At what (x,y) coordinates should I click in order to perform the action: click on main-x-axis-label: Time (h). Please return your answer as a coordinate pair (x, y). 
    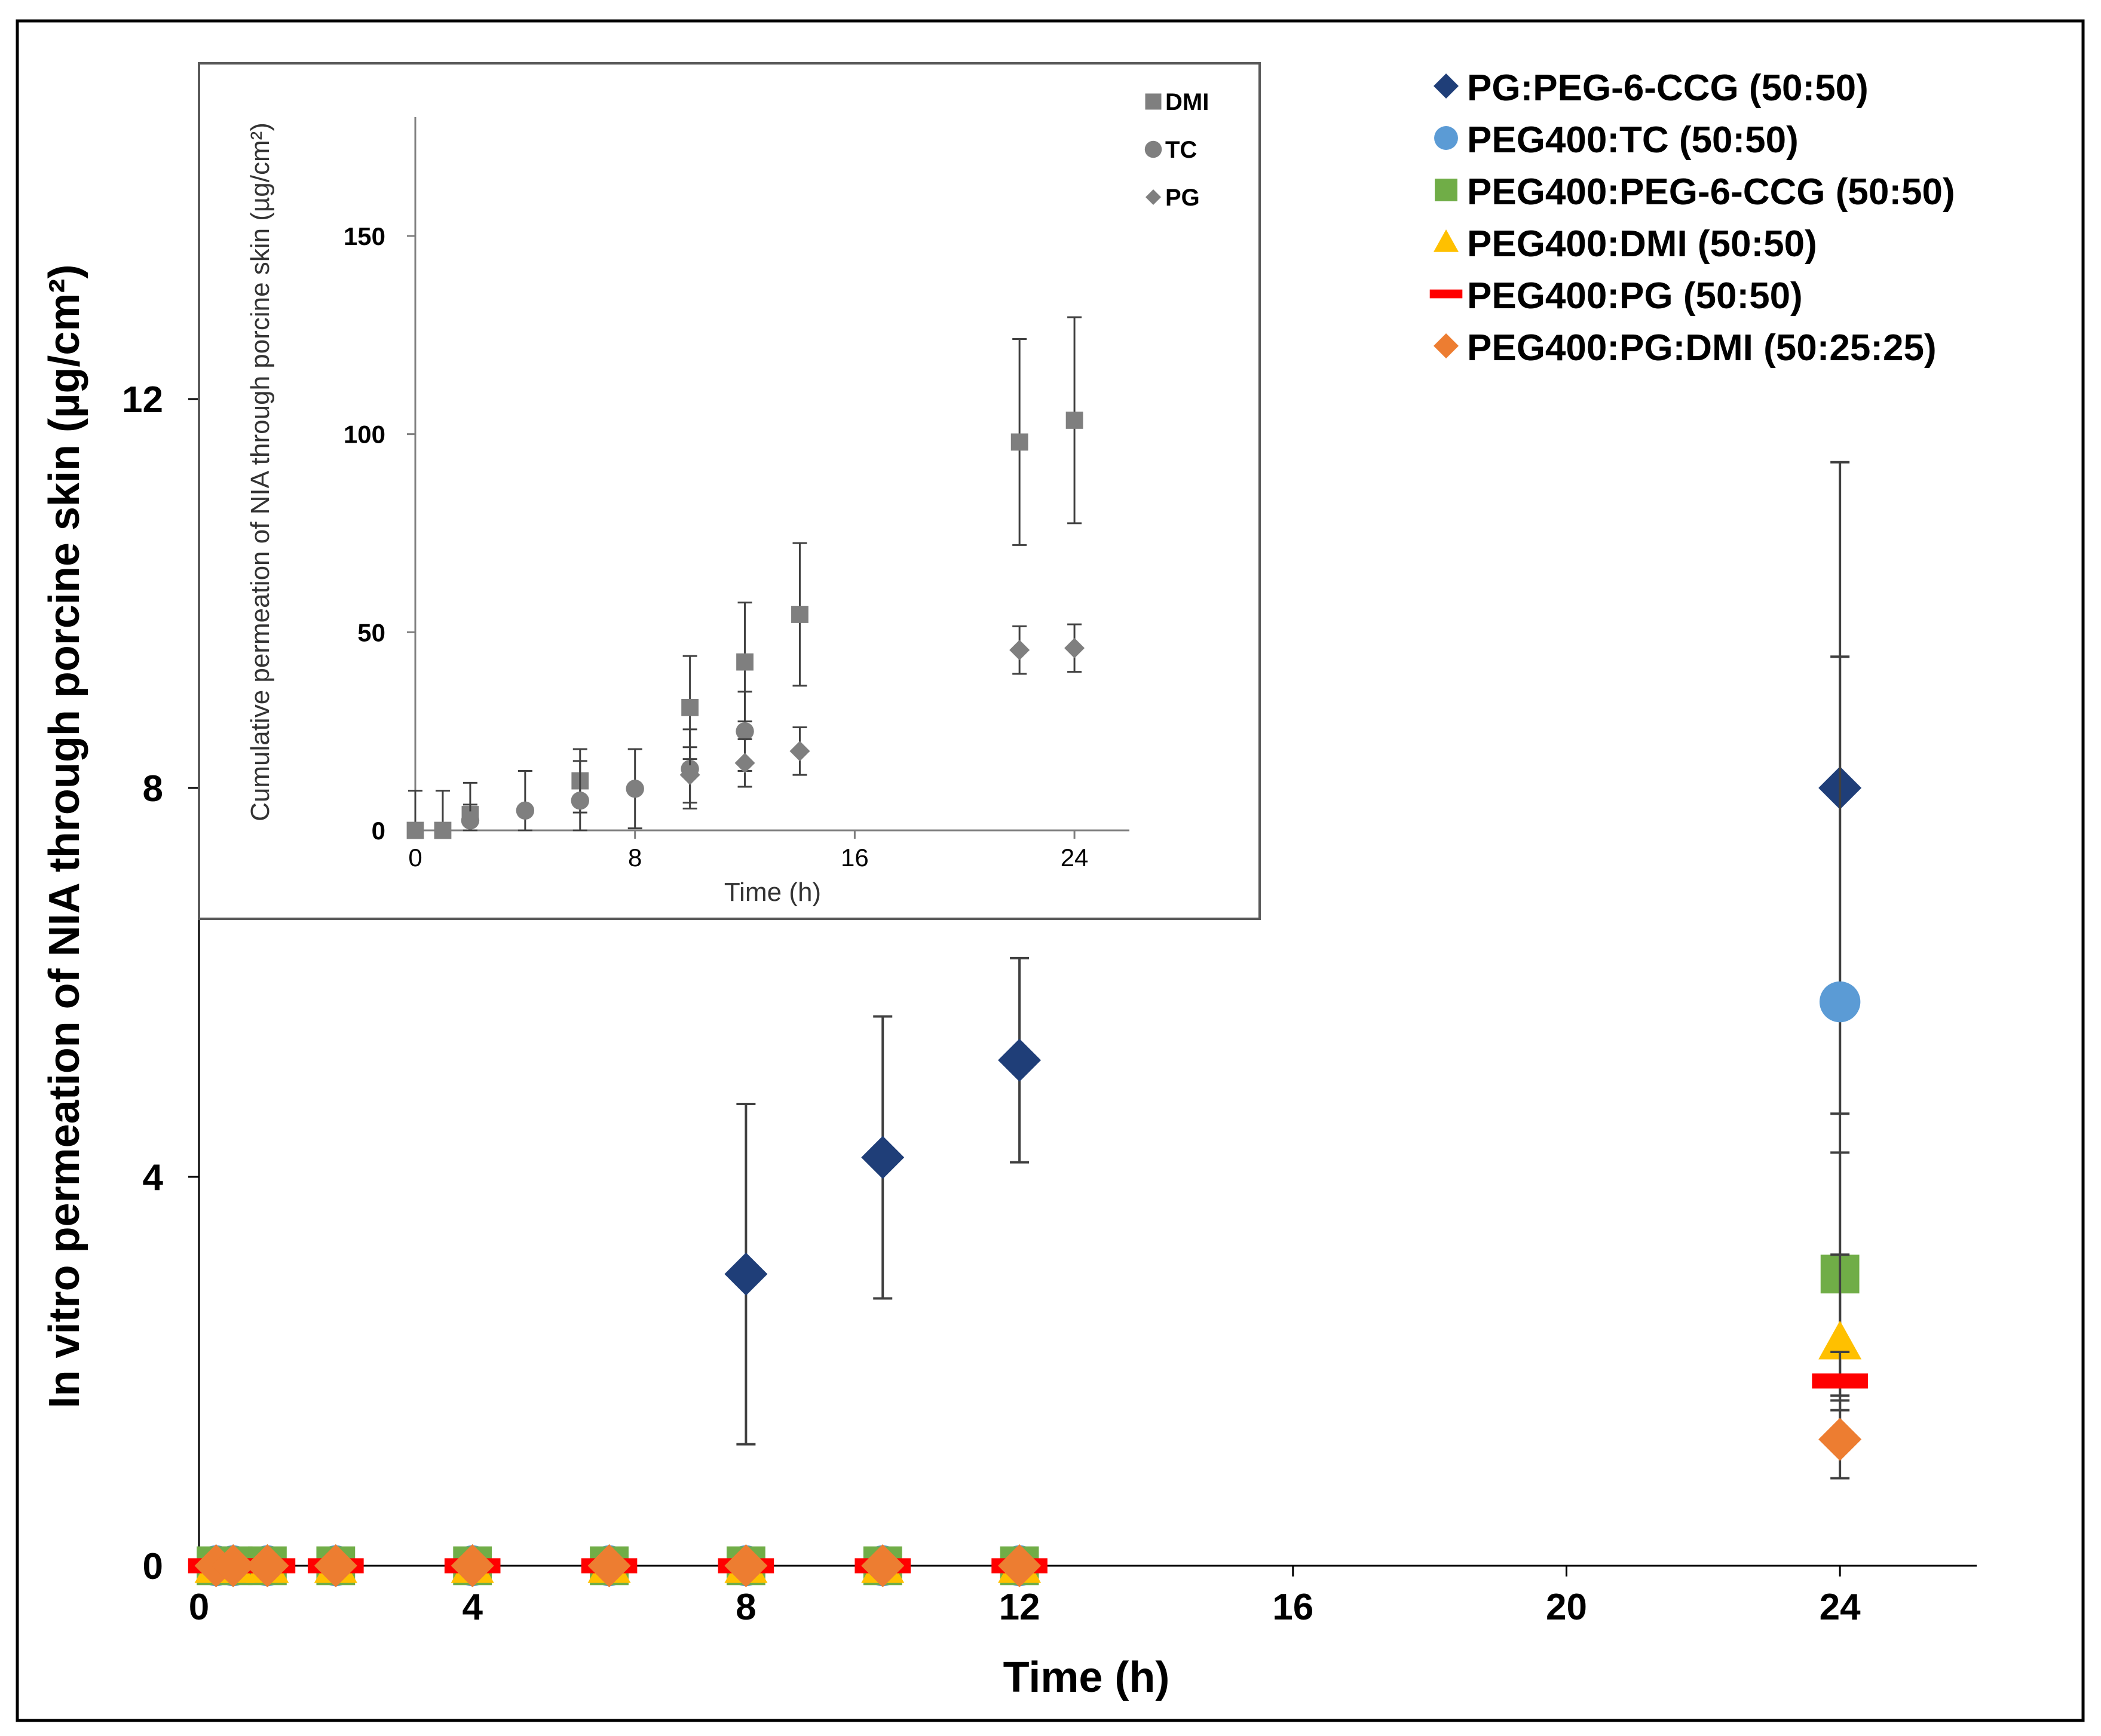
    Looking at the image, I should click on (1086, 1677).